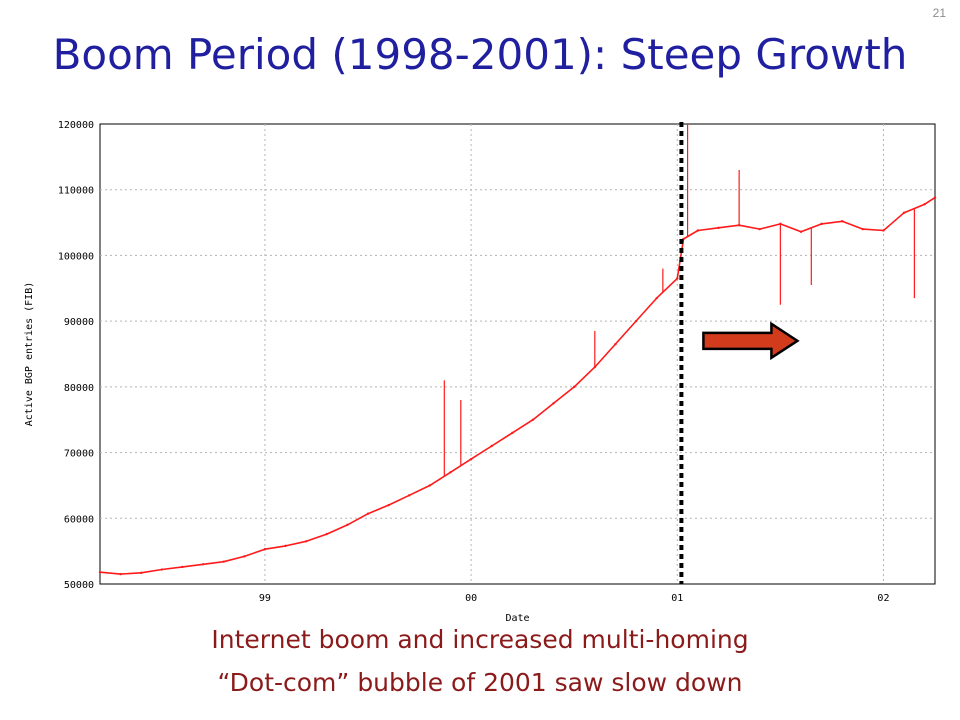 The width and height of the screenshot is (960, 720). What do you see at coordinates (29, 354) in the screenshot?
I see `y-axis-label: Active BGP entries (FIB)` at bounding box center [29, 354].